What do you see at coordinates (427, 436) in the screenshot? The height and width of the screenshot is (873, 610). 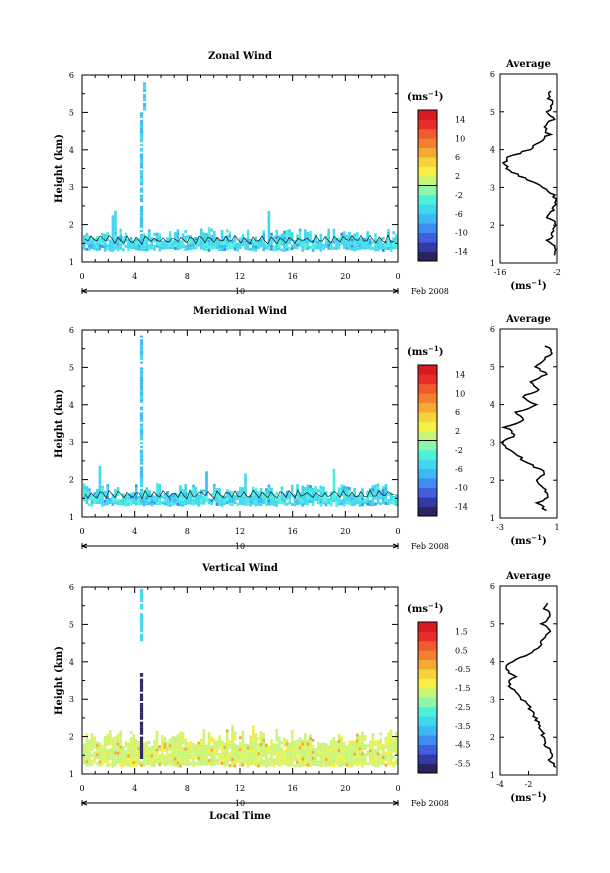 I see `colorbar-swatch` at bounding box center [427, 436].